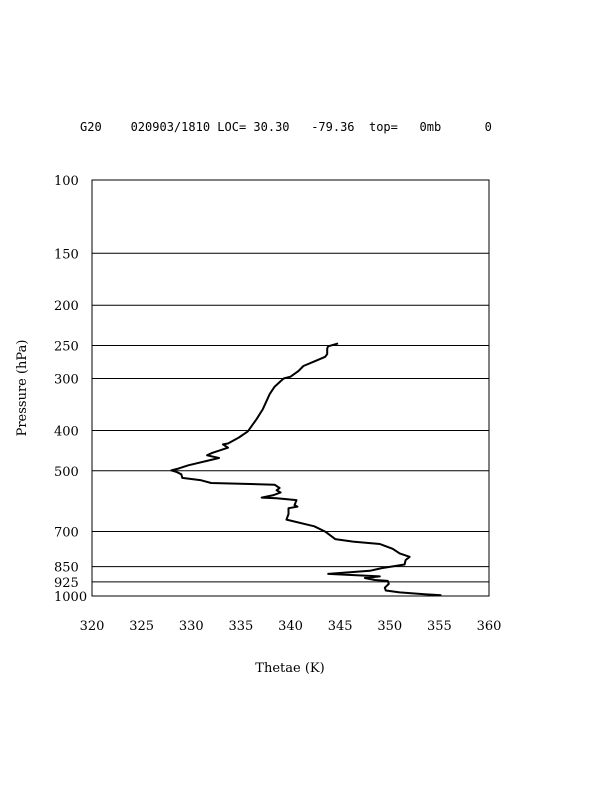 The width and height of the screenshot is (612, 792). What do you see at coordinates (489, 626) in the screenshot?
I see `x-tick-label: 360` at bounding box center [489, 626].